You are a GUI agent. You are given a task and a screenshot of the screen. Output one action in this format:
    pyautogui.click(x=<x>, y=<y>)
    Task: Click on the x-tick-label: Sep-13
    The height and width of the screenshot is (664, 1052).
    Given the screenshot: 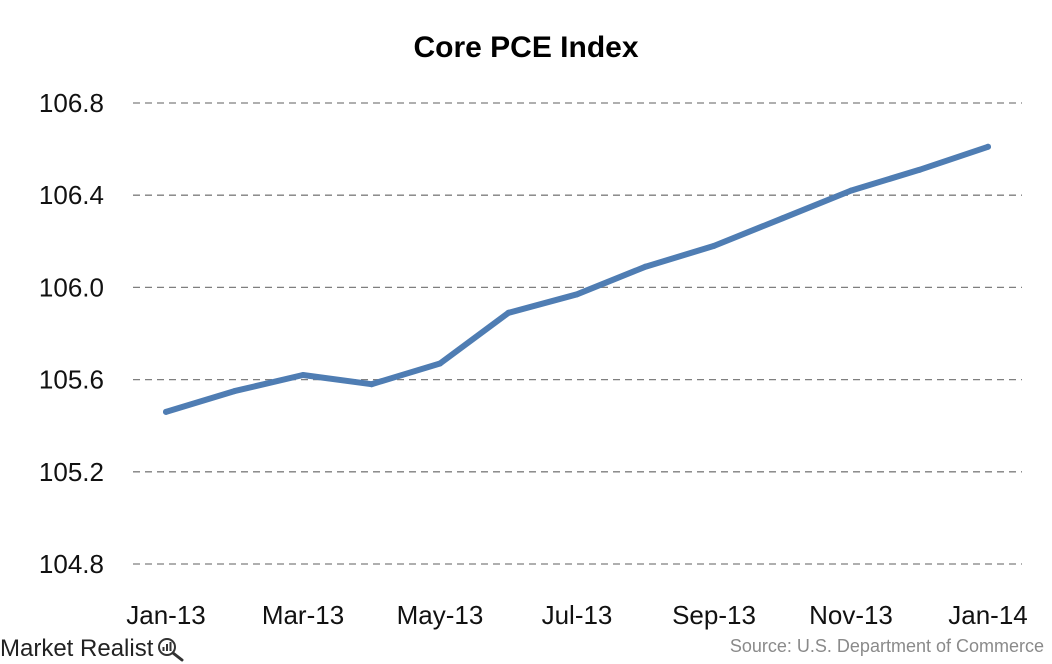 What is the action you would take?
    pyautogui.click(x=714, y=615)
    